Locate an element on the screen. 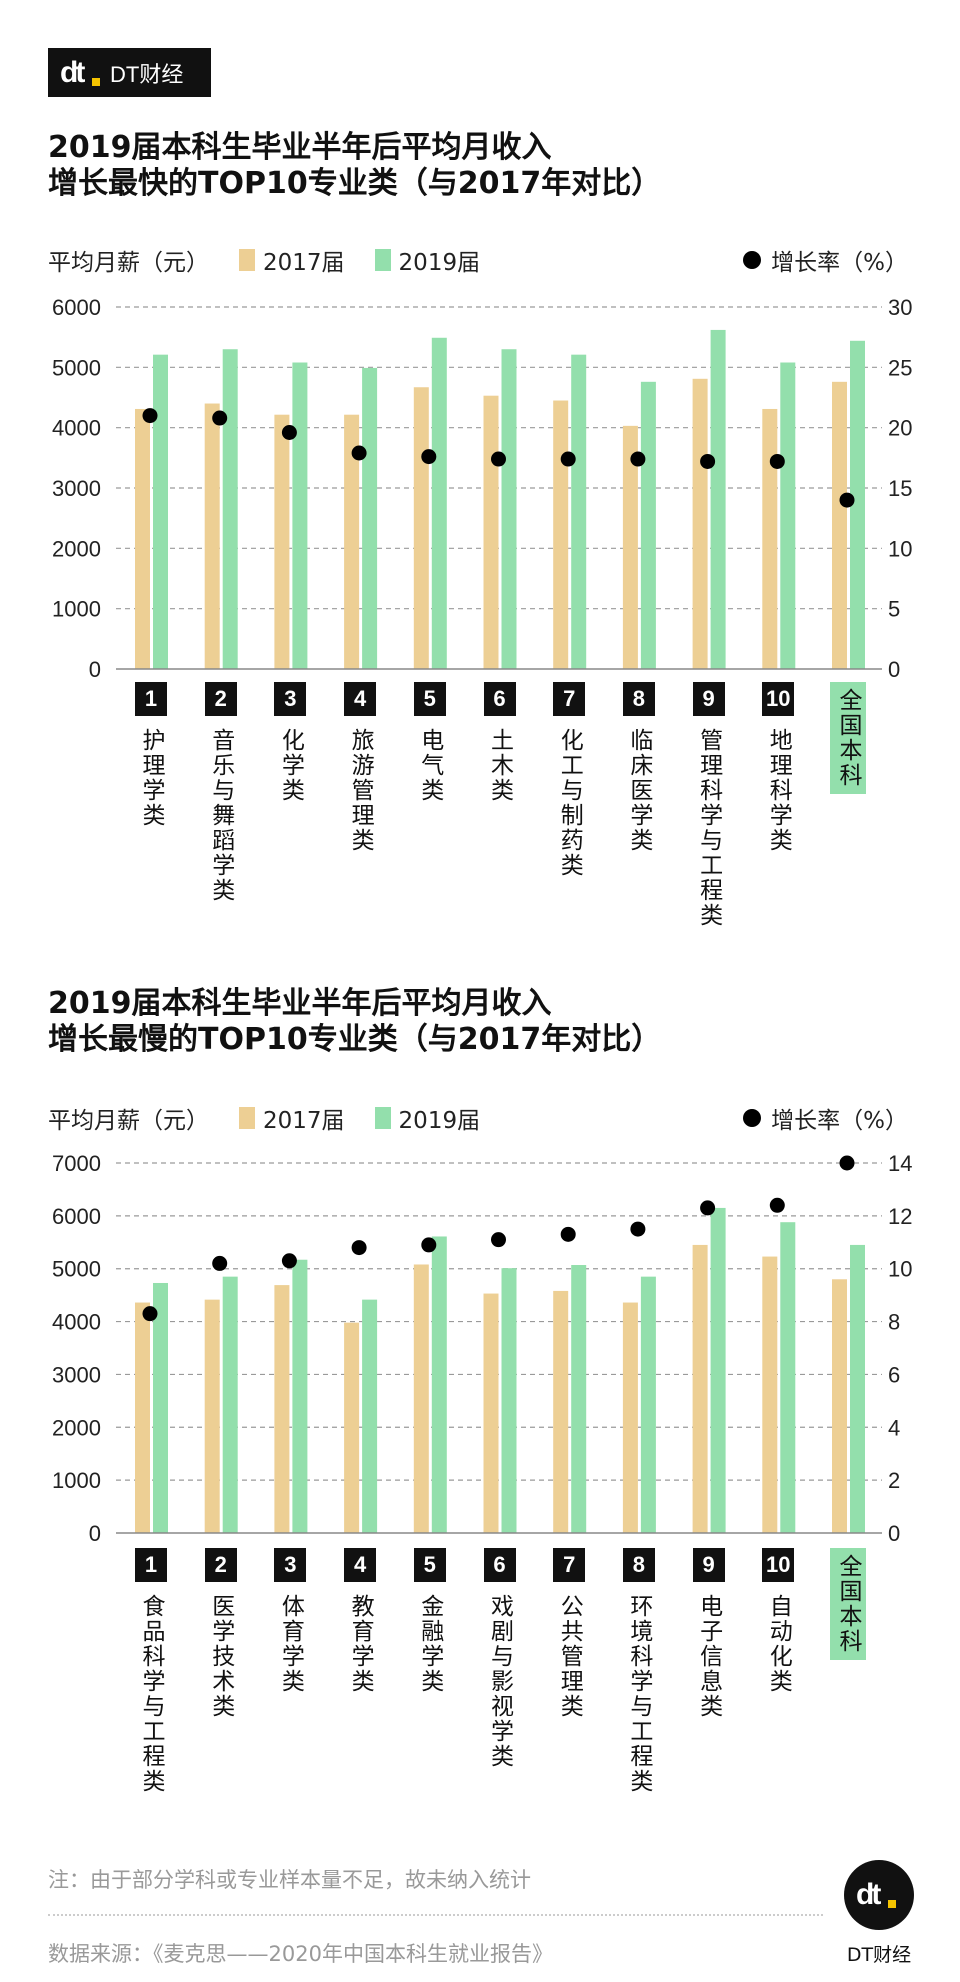 The image size is (960, 1982). category-item: 3 化学类 is located at coordinates (290, 742).